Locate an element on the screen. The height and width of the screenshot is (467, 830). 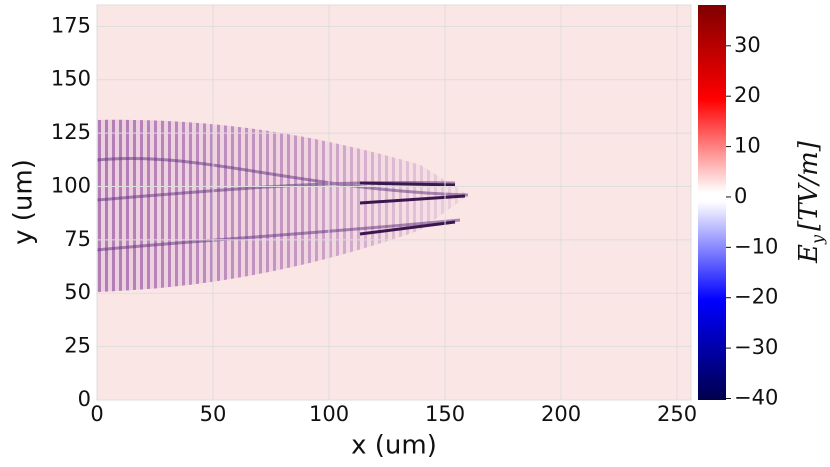
y-axis-label: y (um) is located at coordinates (24, 202).